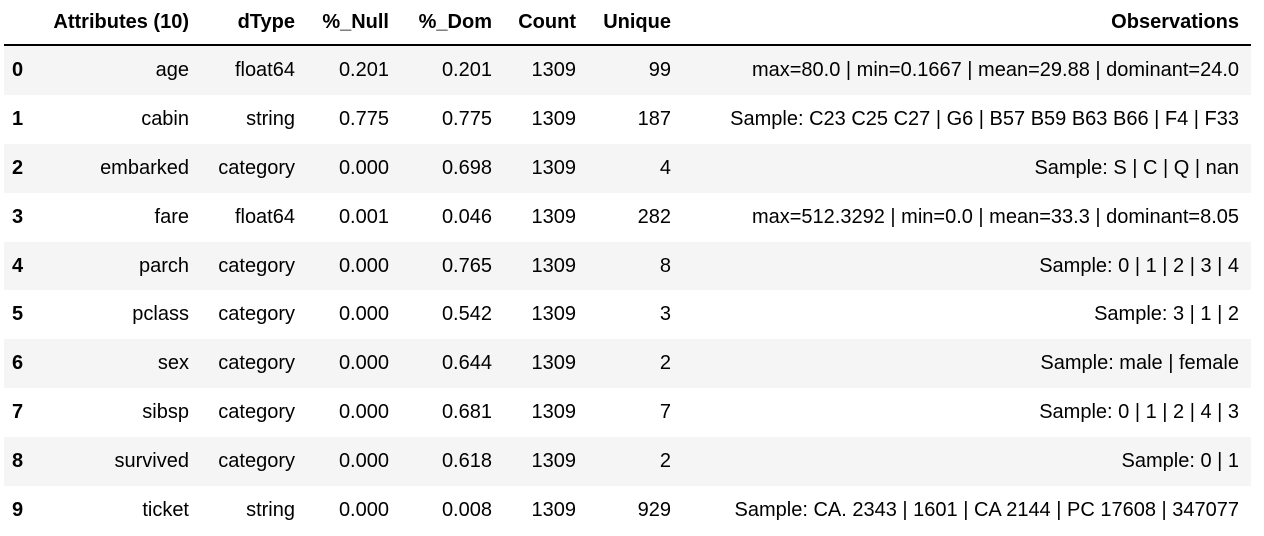  I want to click on dom-pct-cell: 0.765, so click(452, 266).